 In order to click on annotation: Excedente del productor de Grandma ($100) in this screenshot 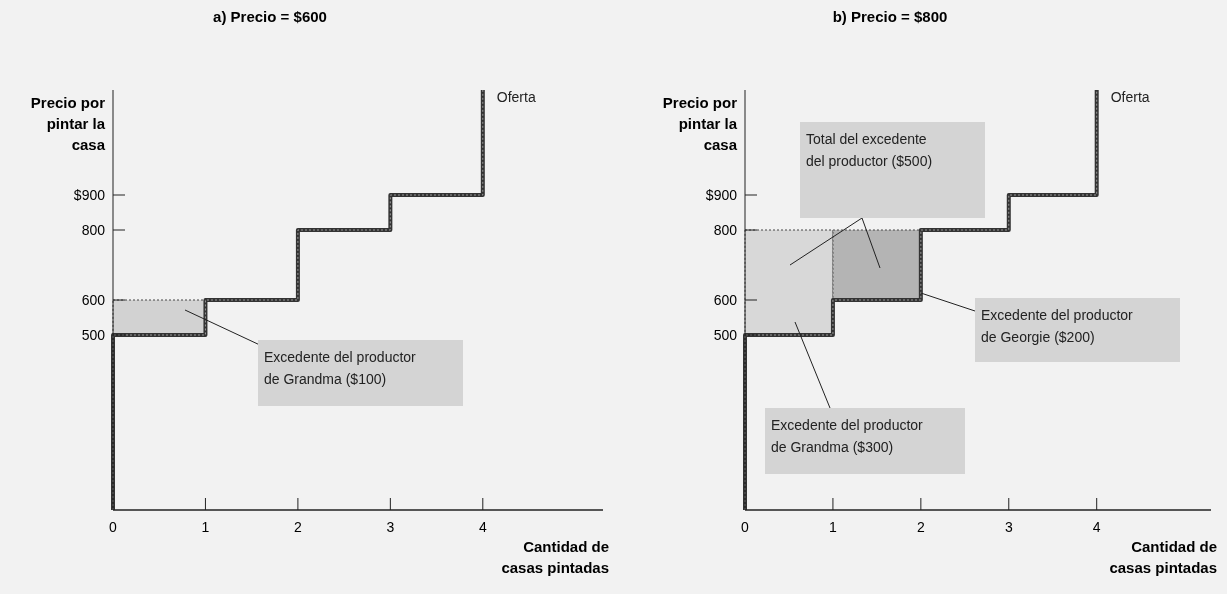, I will do `click(340, 368)`.